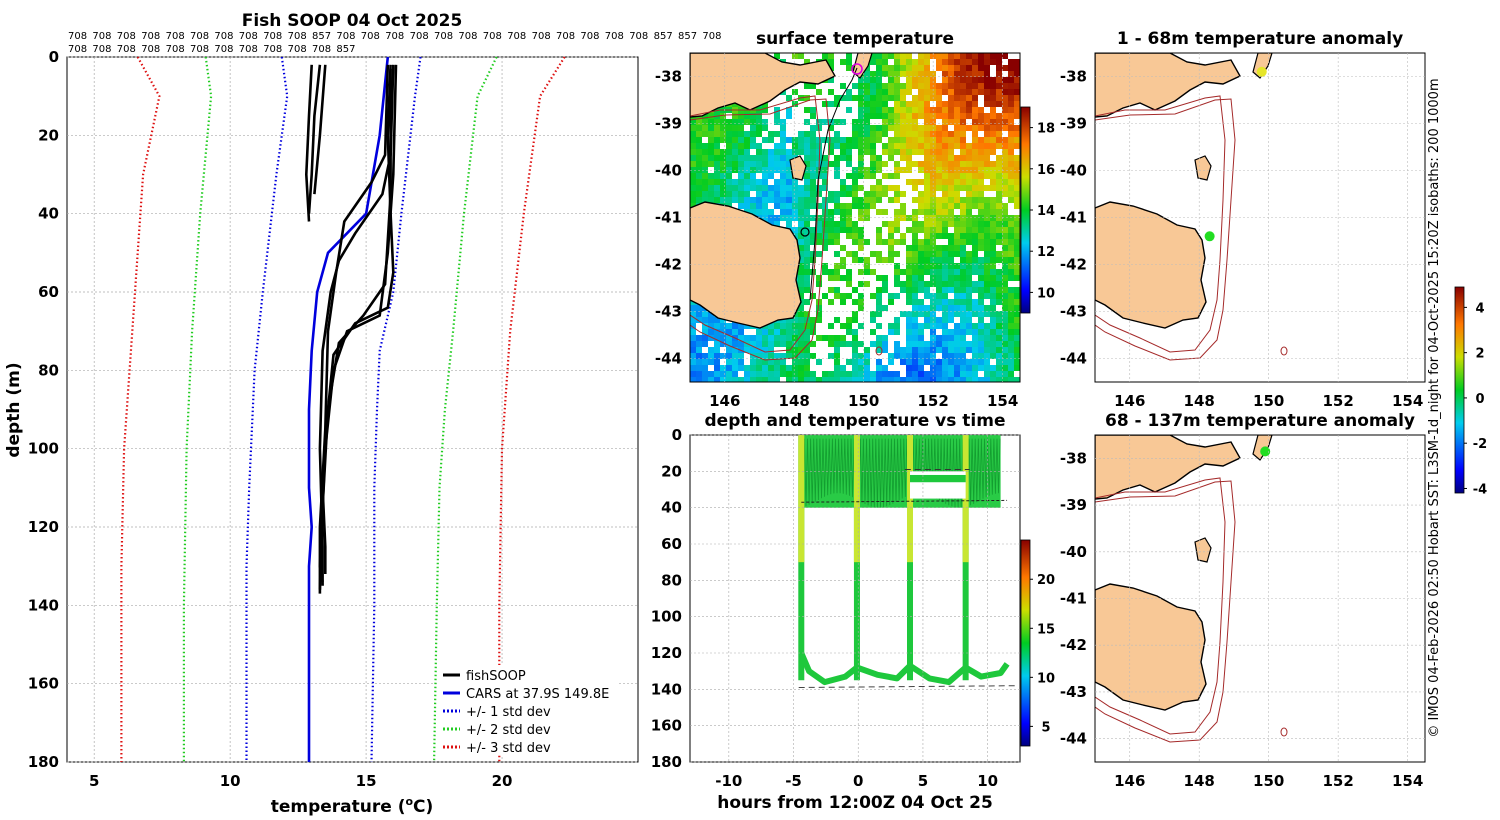 The width and height of the screenshot is (1500, 820). I want to click on map-x-tick-label: 152, so click(933, 401).